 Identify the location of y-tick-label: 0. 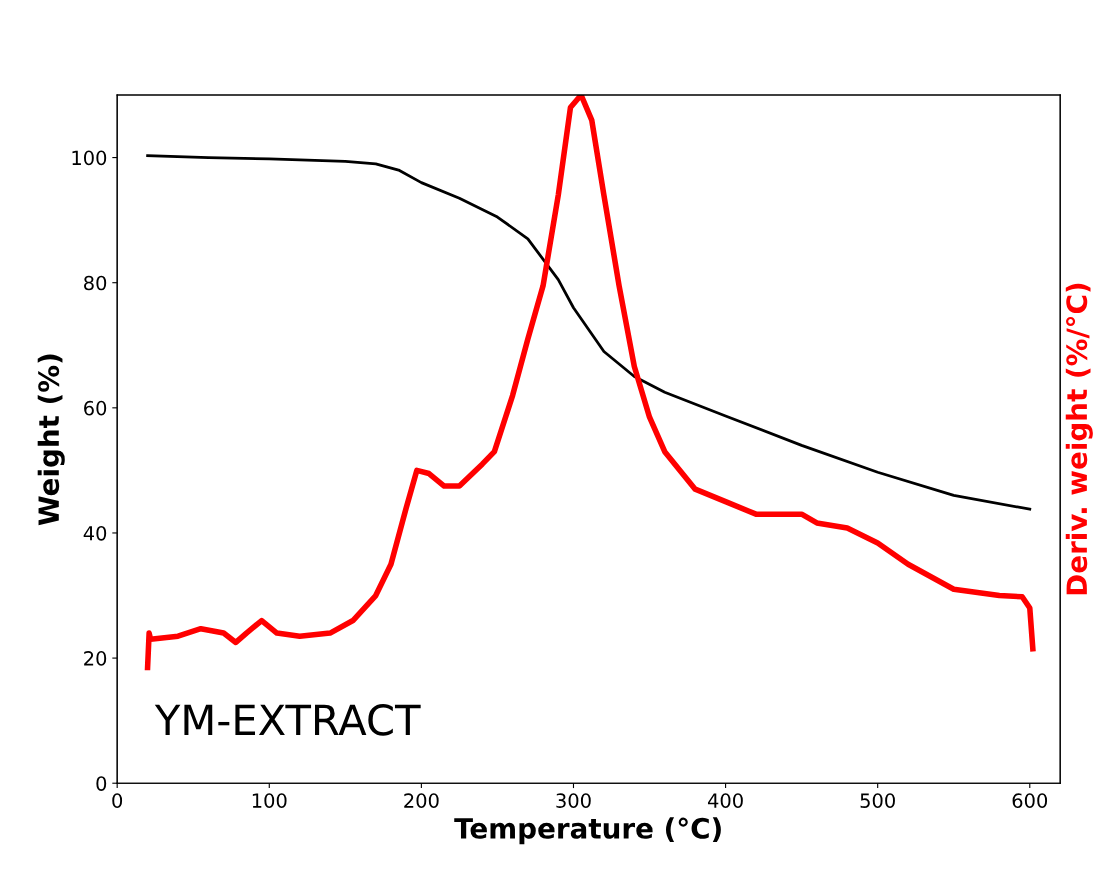
(101, 783).